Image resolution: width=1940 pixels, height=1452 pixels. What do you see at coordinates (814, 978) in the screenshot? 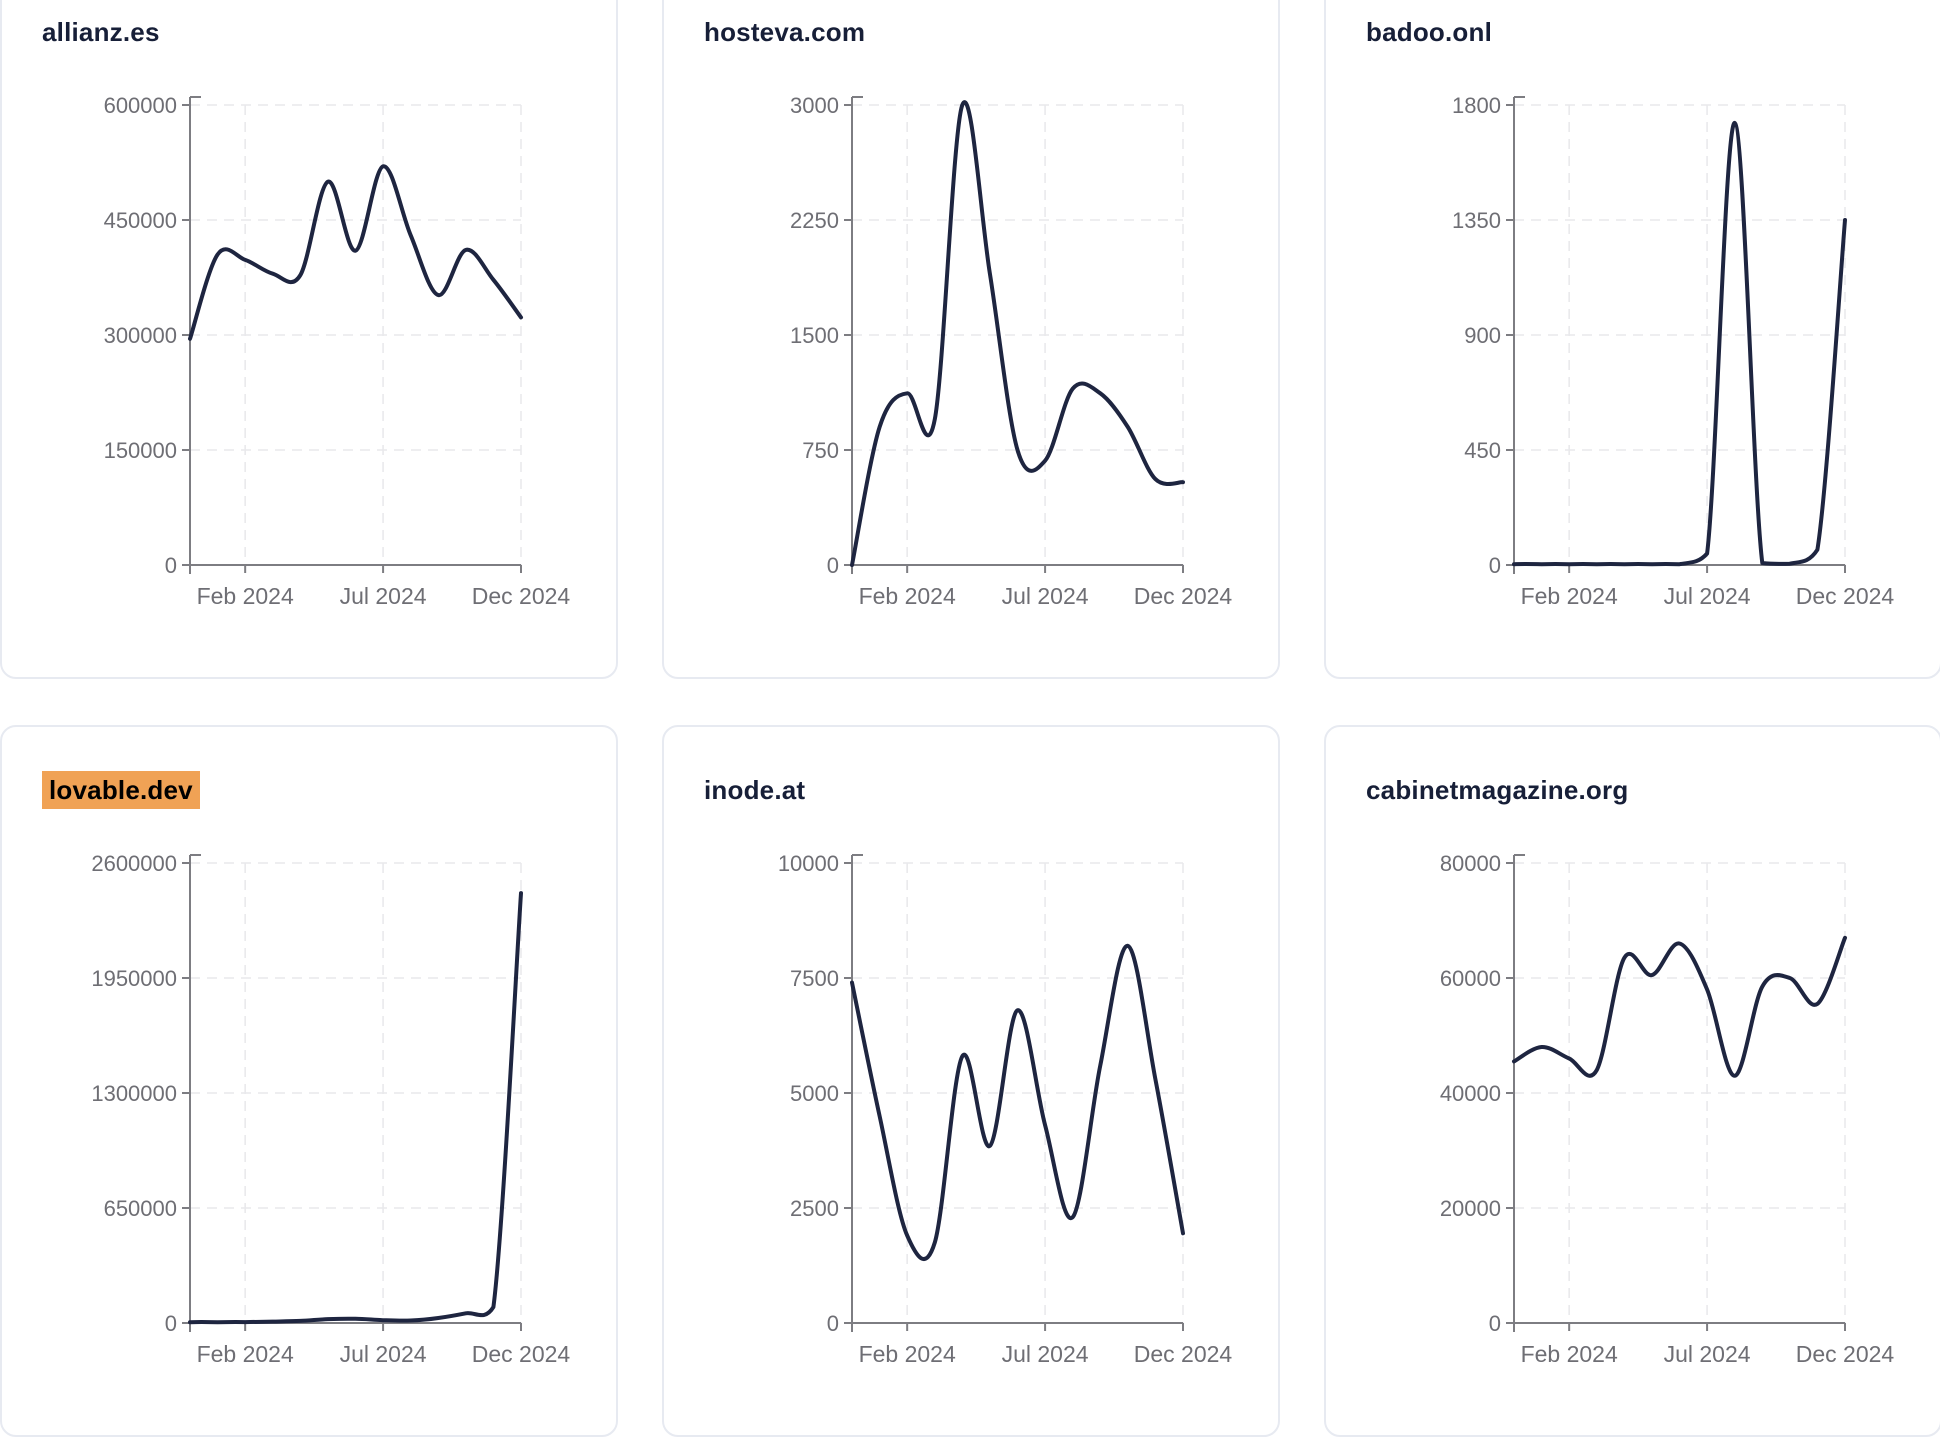
I see `y-axis-tick-label: 7500` at bounding box center [814, 978].